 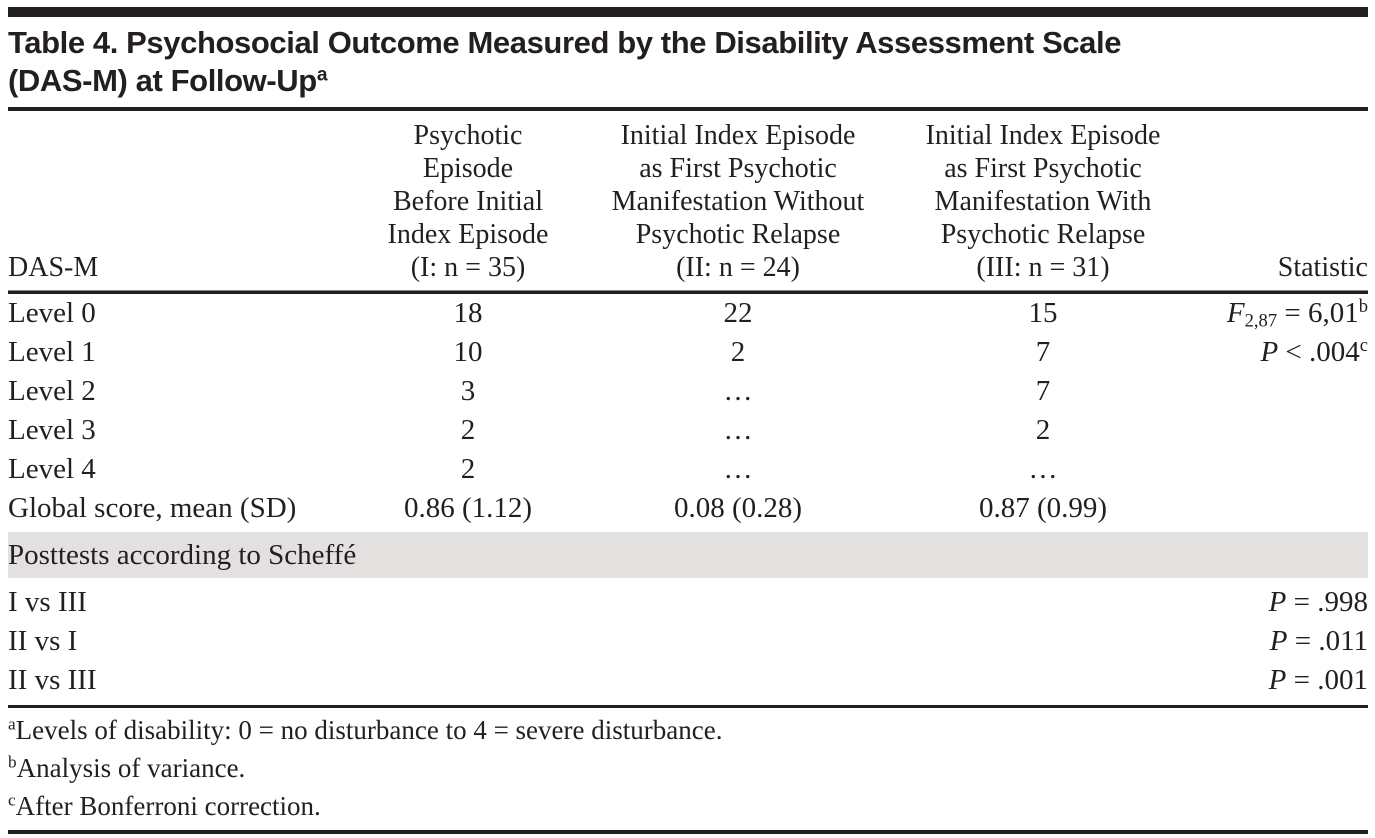 I want to click on posttest-row-label: II vs I, so click(x=43, y=641).